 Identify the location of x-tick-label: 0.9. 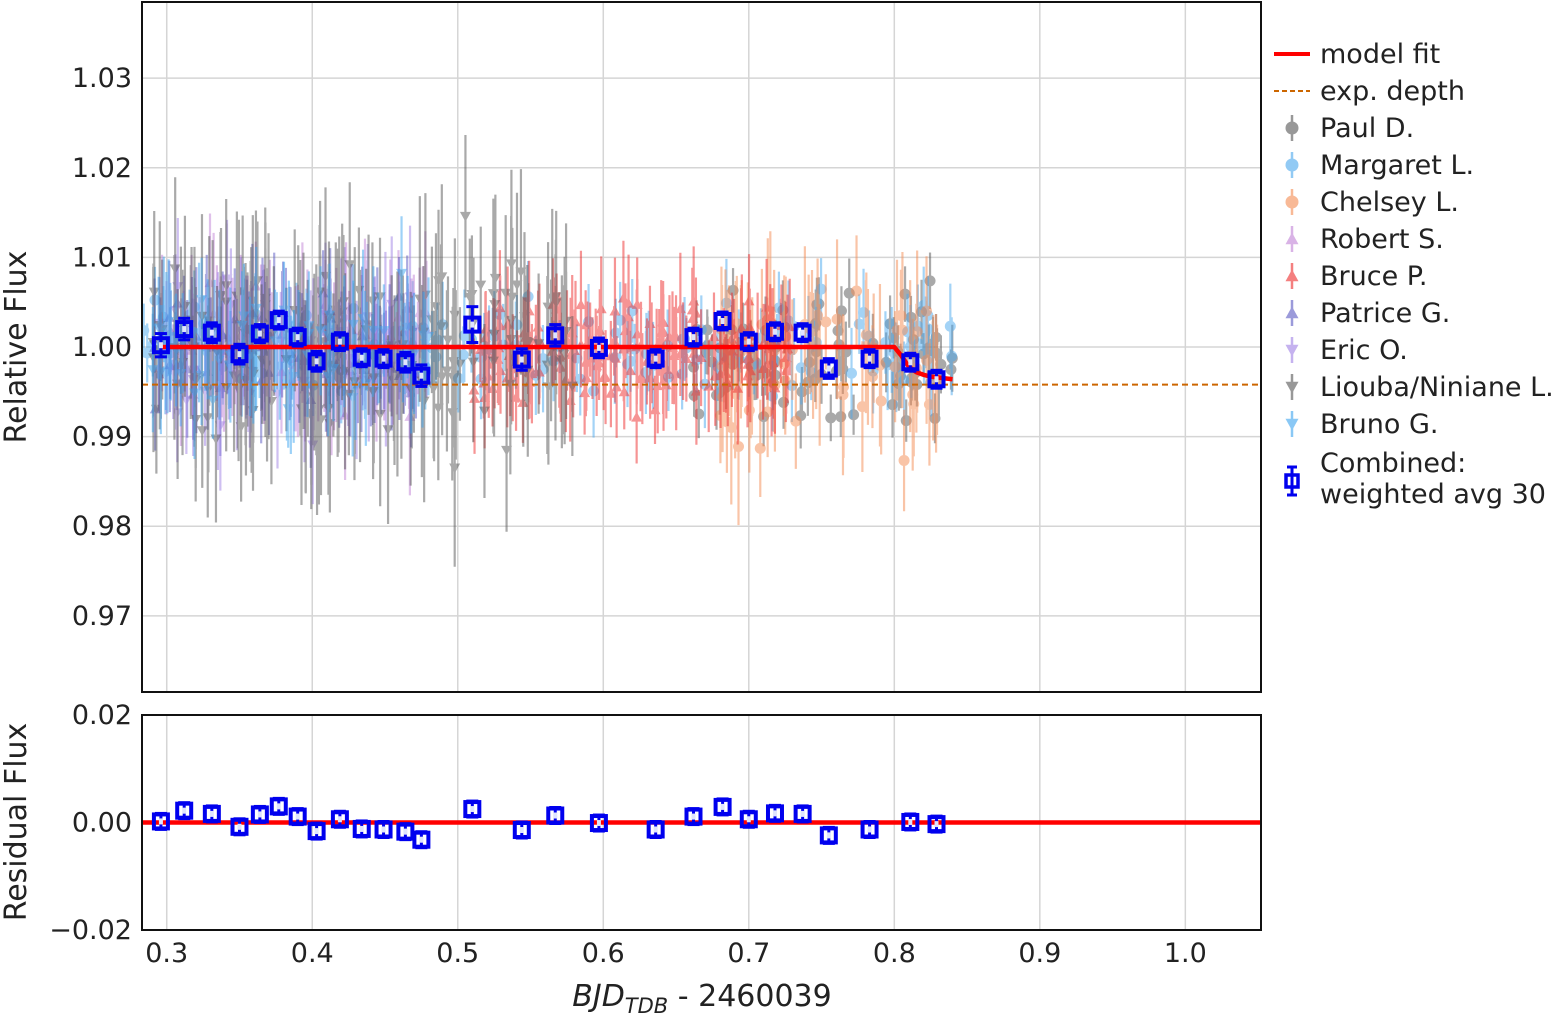
(1039, 953).